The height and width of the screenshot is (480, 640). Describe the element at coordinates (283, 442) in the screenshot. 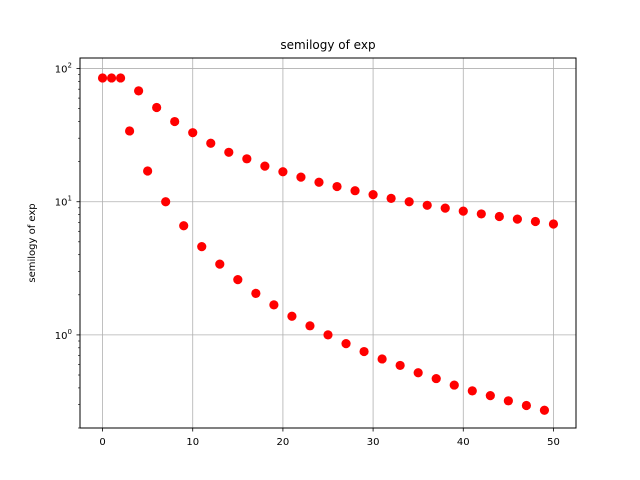

I see `x-tick-label: 20` at that location.